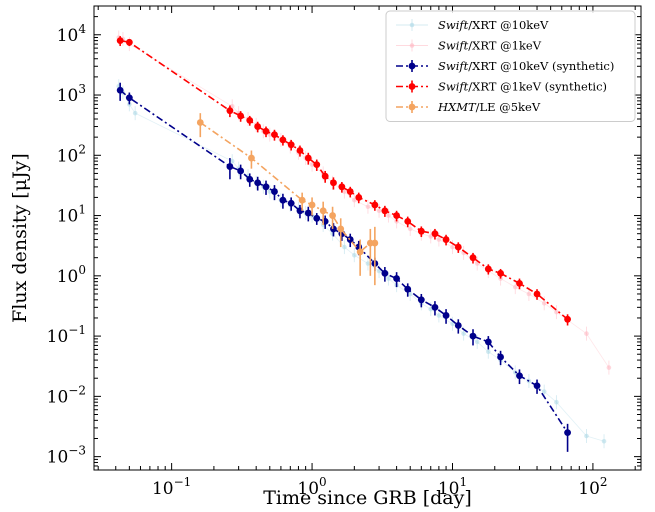 The height and width of the screenshot is (512, 655). Describe the element at coordinates (171, 487) in the screenshot. I see `x-tick-label: 10⁻¹` at that location.